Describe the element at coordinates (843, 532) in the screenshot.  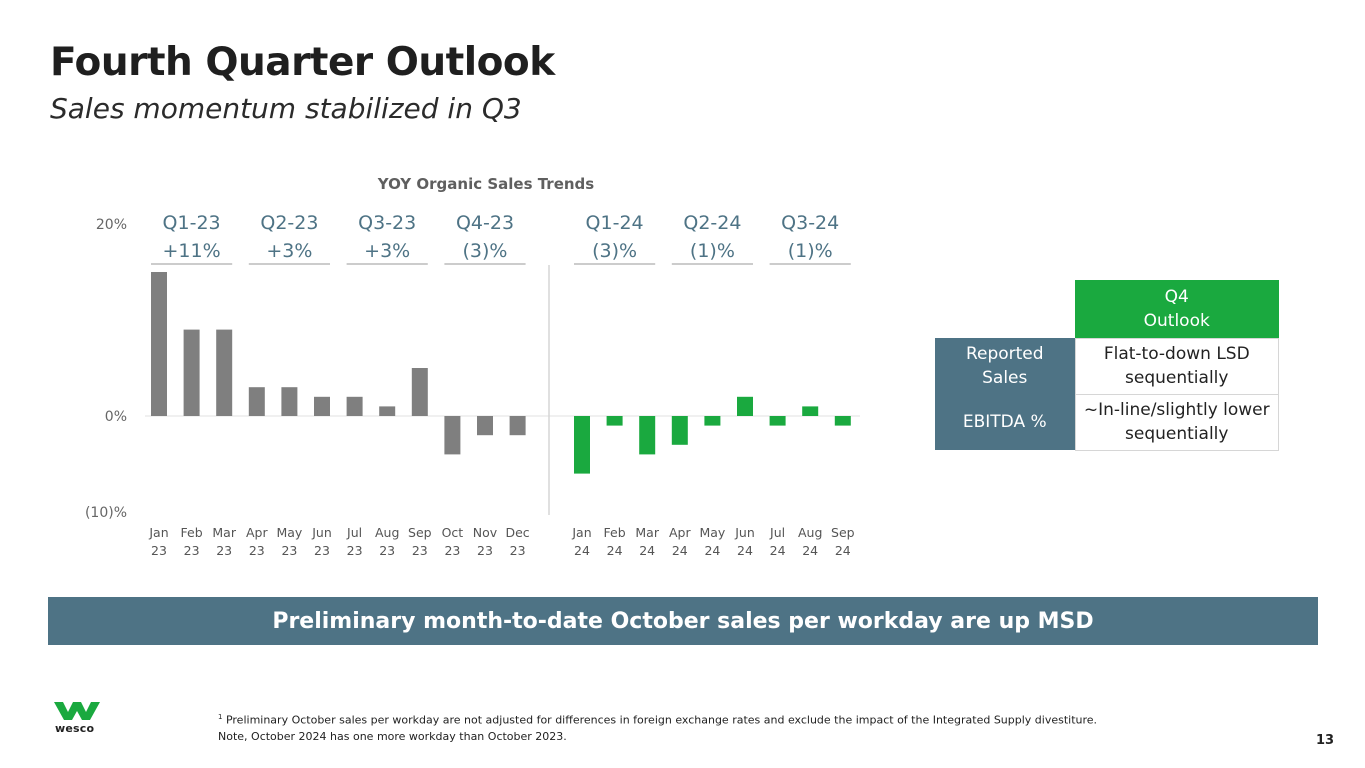
I see `x-tick-month-sep-24: Sep` at that location.